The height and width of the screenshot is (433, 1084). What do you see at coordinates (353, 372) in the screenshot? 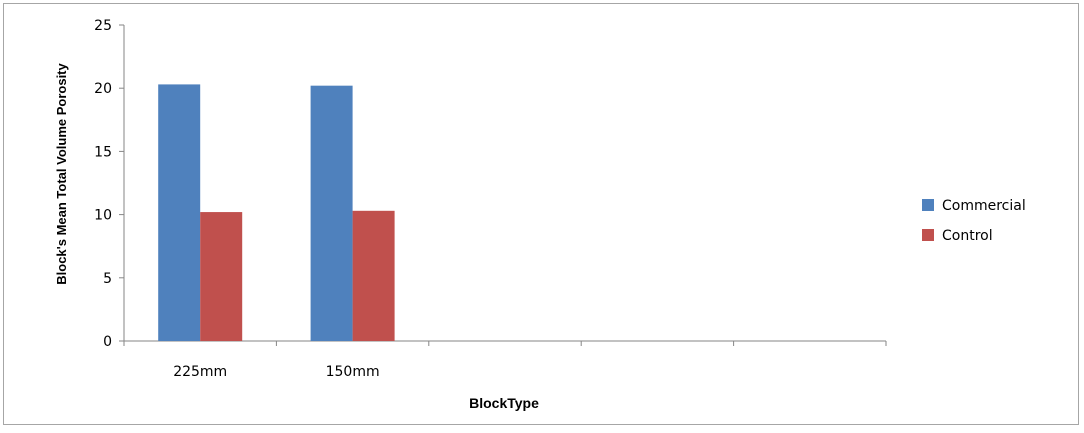
I see `category-label: 150mm` at bounding box center [353, 372].